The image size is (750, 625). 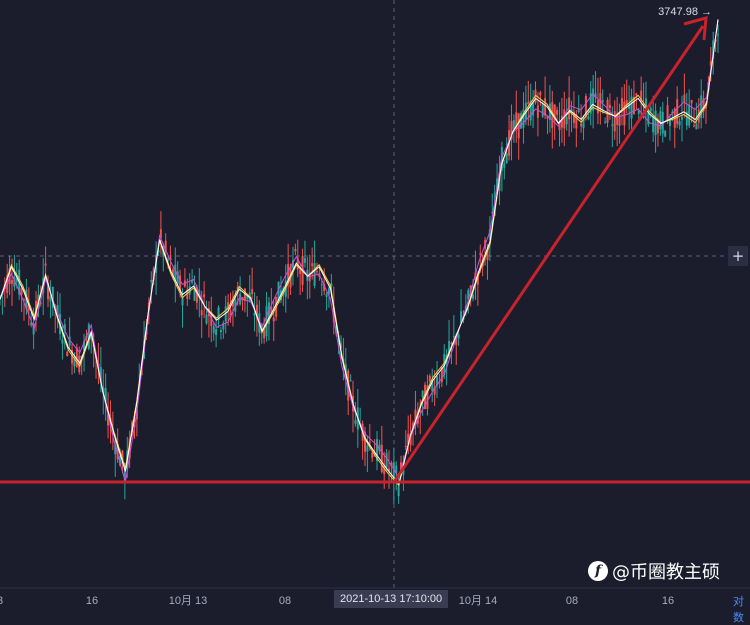 I want to click on watermark-text: @币圈教主硕, so click(x=666, y=572).